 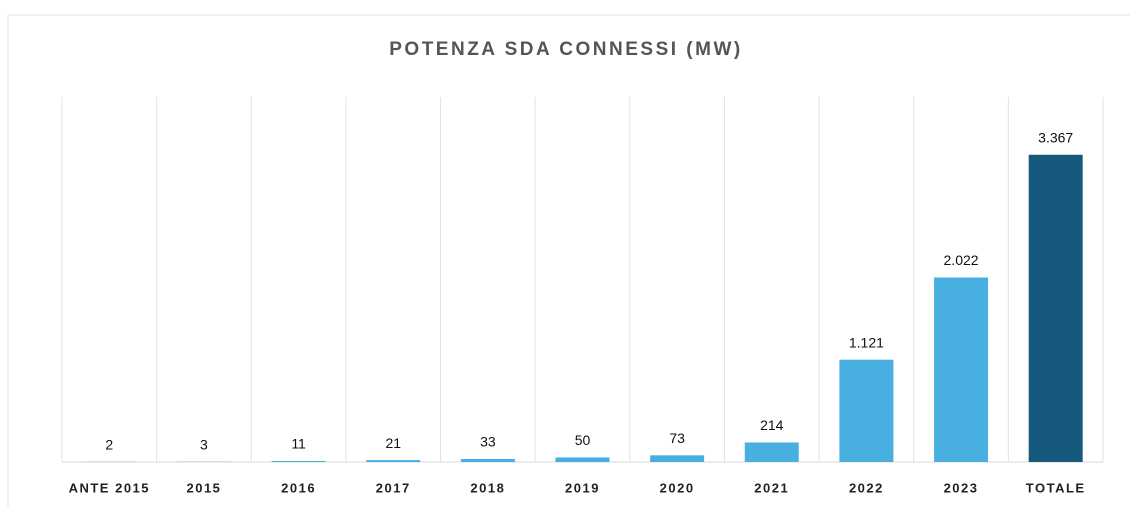 I want to click on x-tick-label: 2015, so click(x=203, y=487).